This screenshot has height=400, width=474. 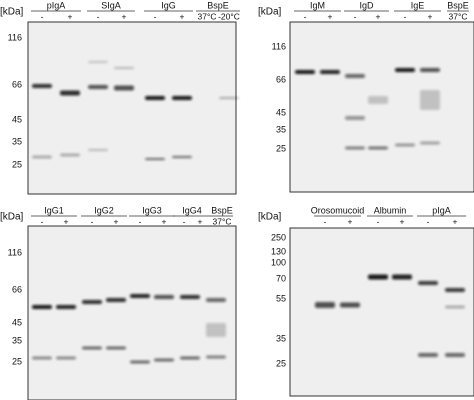 I want to click on group-label: IgG, so click(x=168, y=5).